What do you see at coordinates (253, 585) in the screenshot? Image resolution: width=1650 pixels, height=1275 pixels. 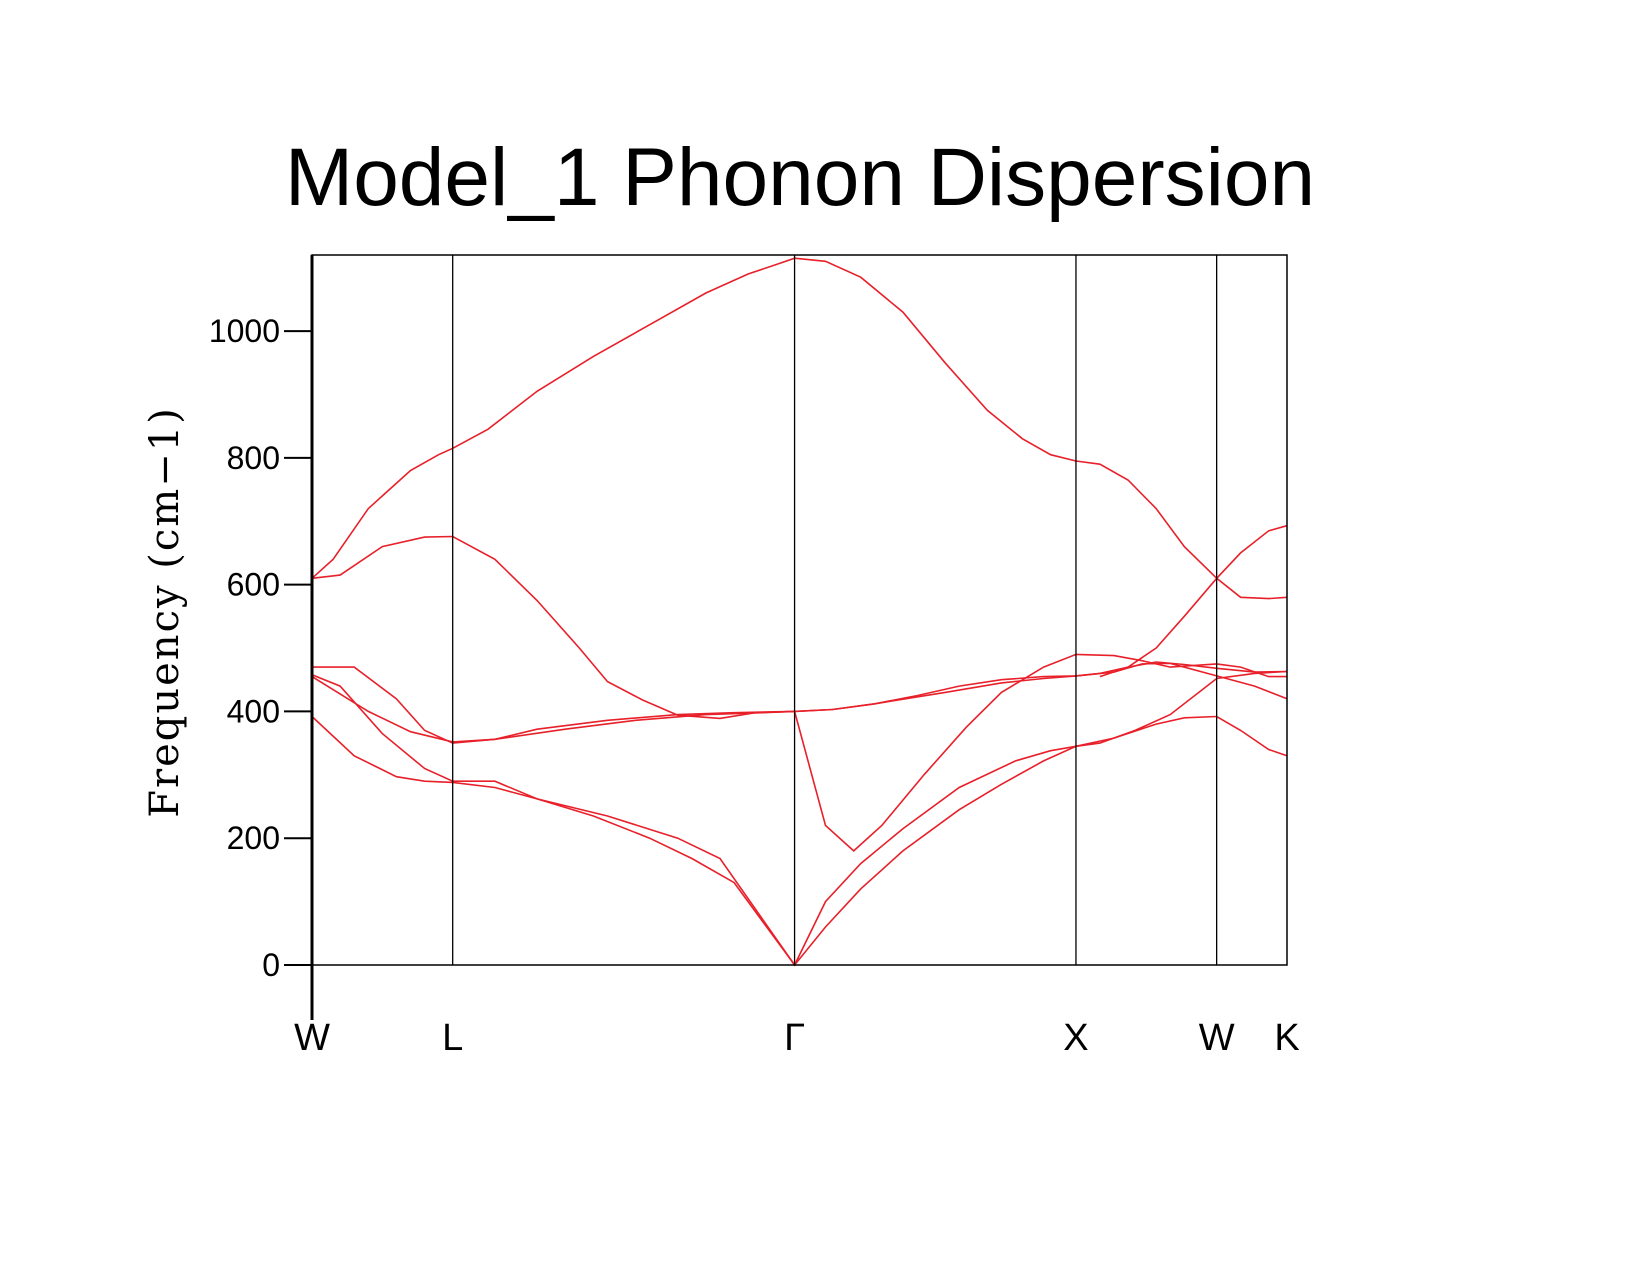 I see `y-tick-label: 600` at bounding box center [253, 585].